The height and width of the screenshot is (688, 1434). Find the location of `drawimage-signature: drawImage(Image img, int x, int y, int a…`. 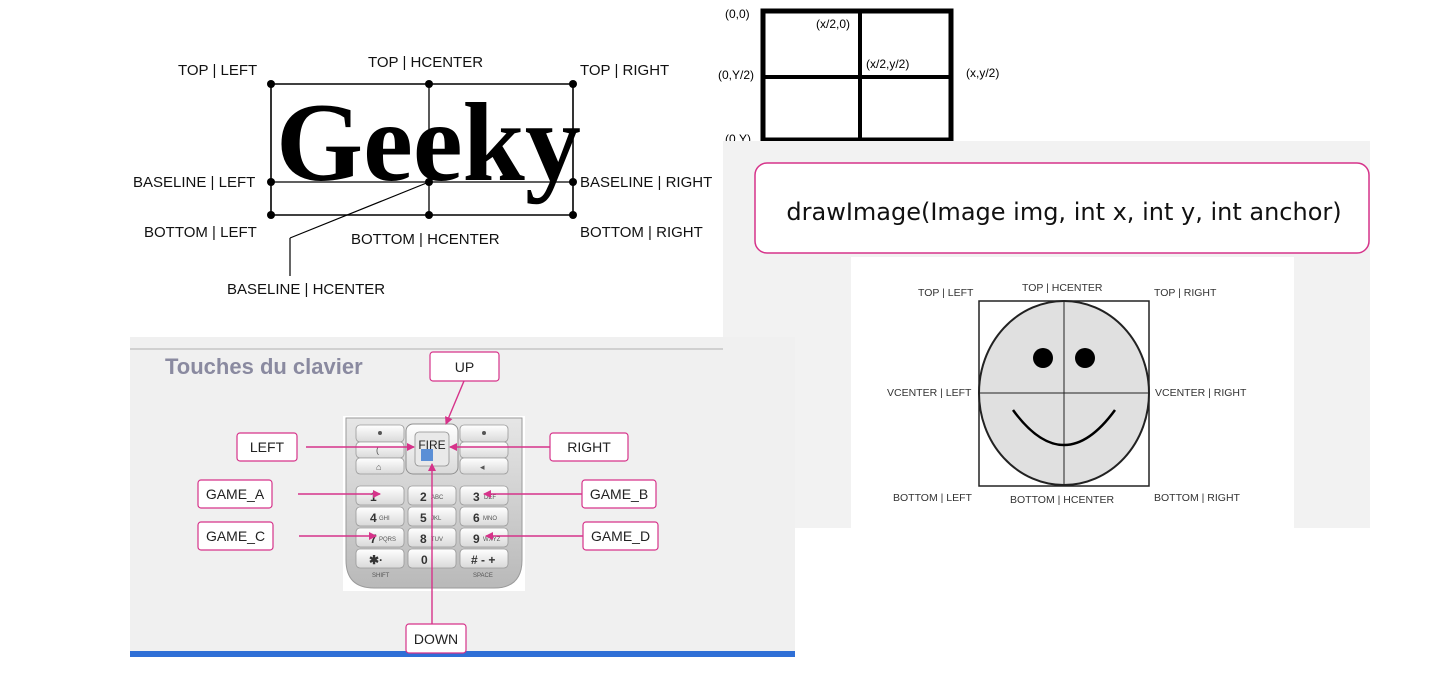

drawimage-signature: drawImage(Image img, int x, int y, int a… is located at coordinates (1063, 212).